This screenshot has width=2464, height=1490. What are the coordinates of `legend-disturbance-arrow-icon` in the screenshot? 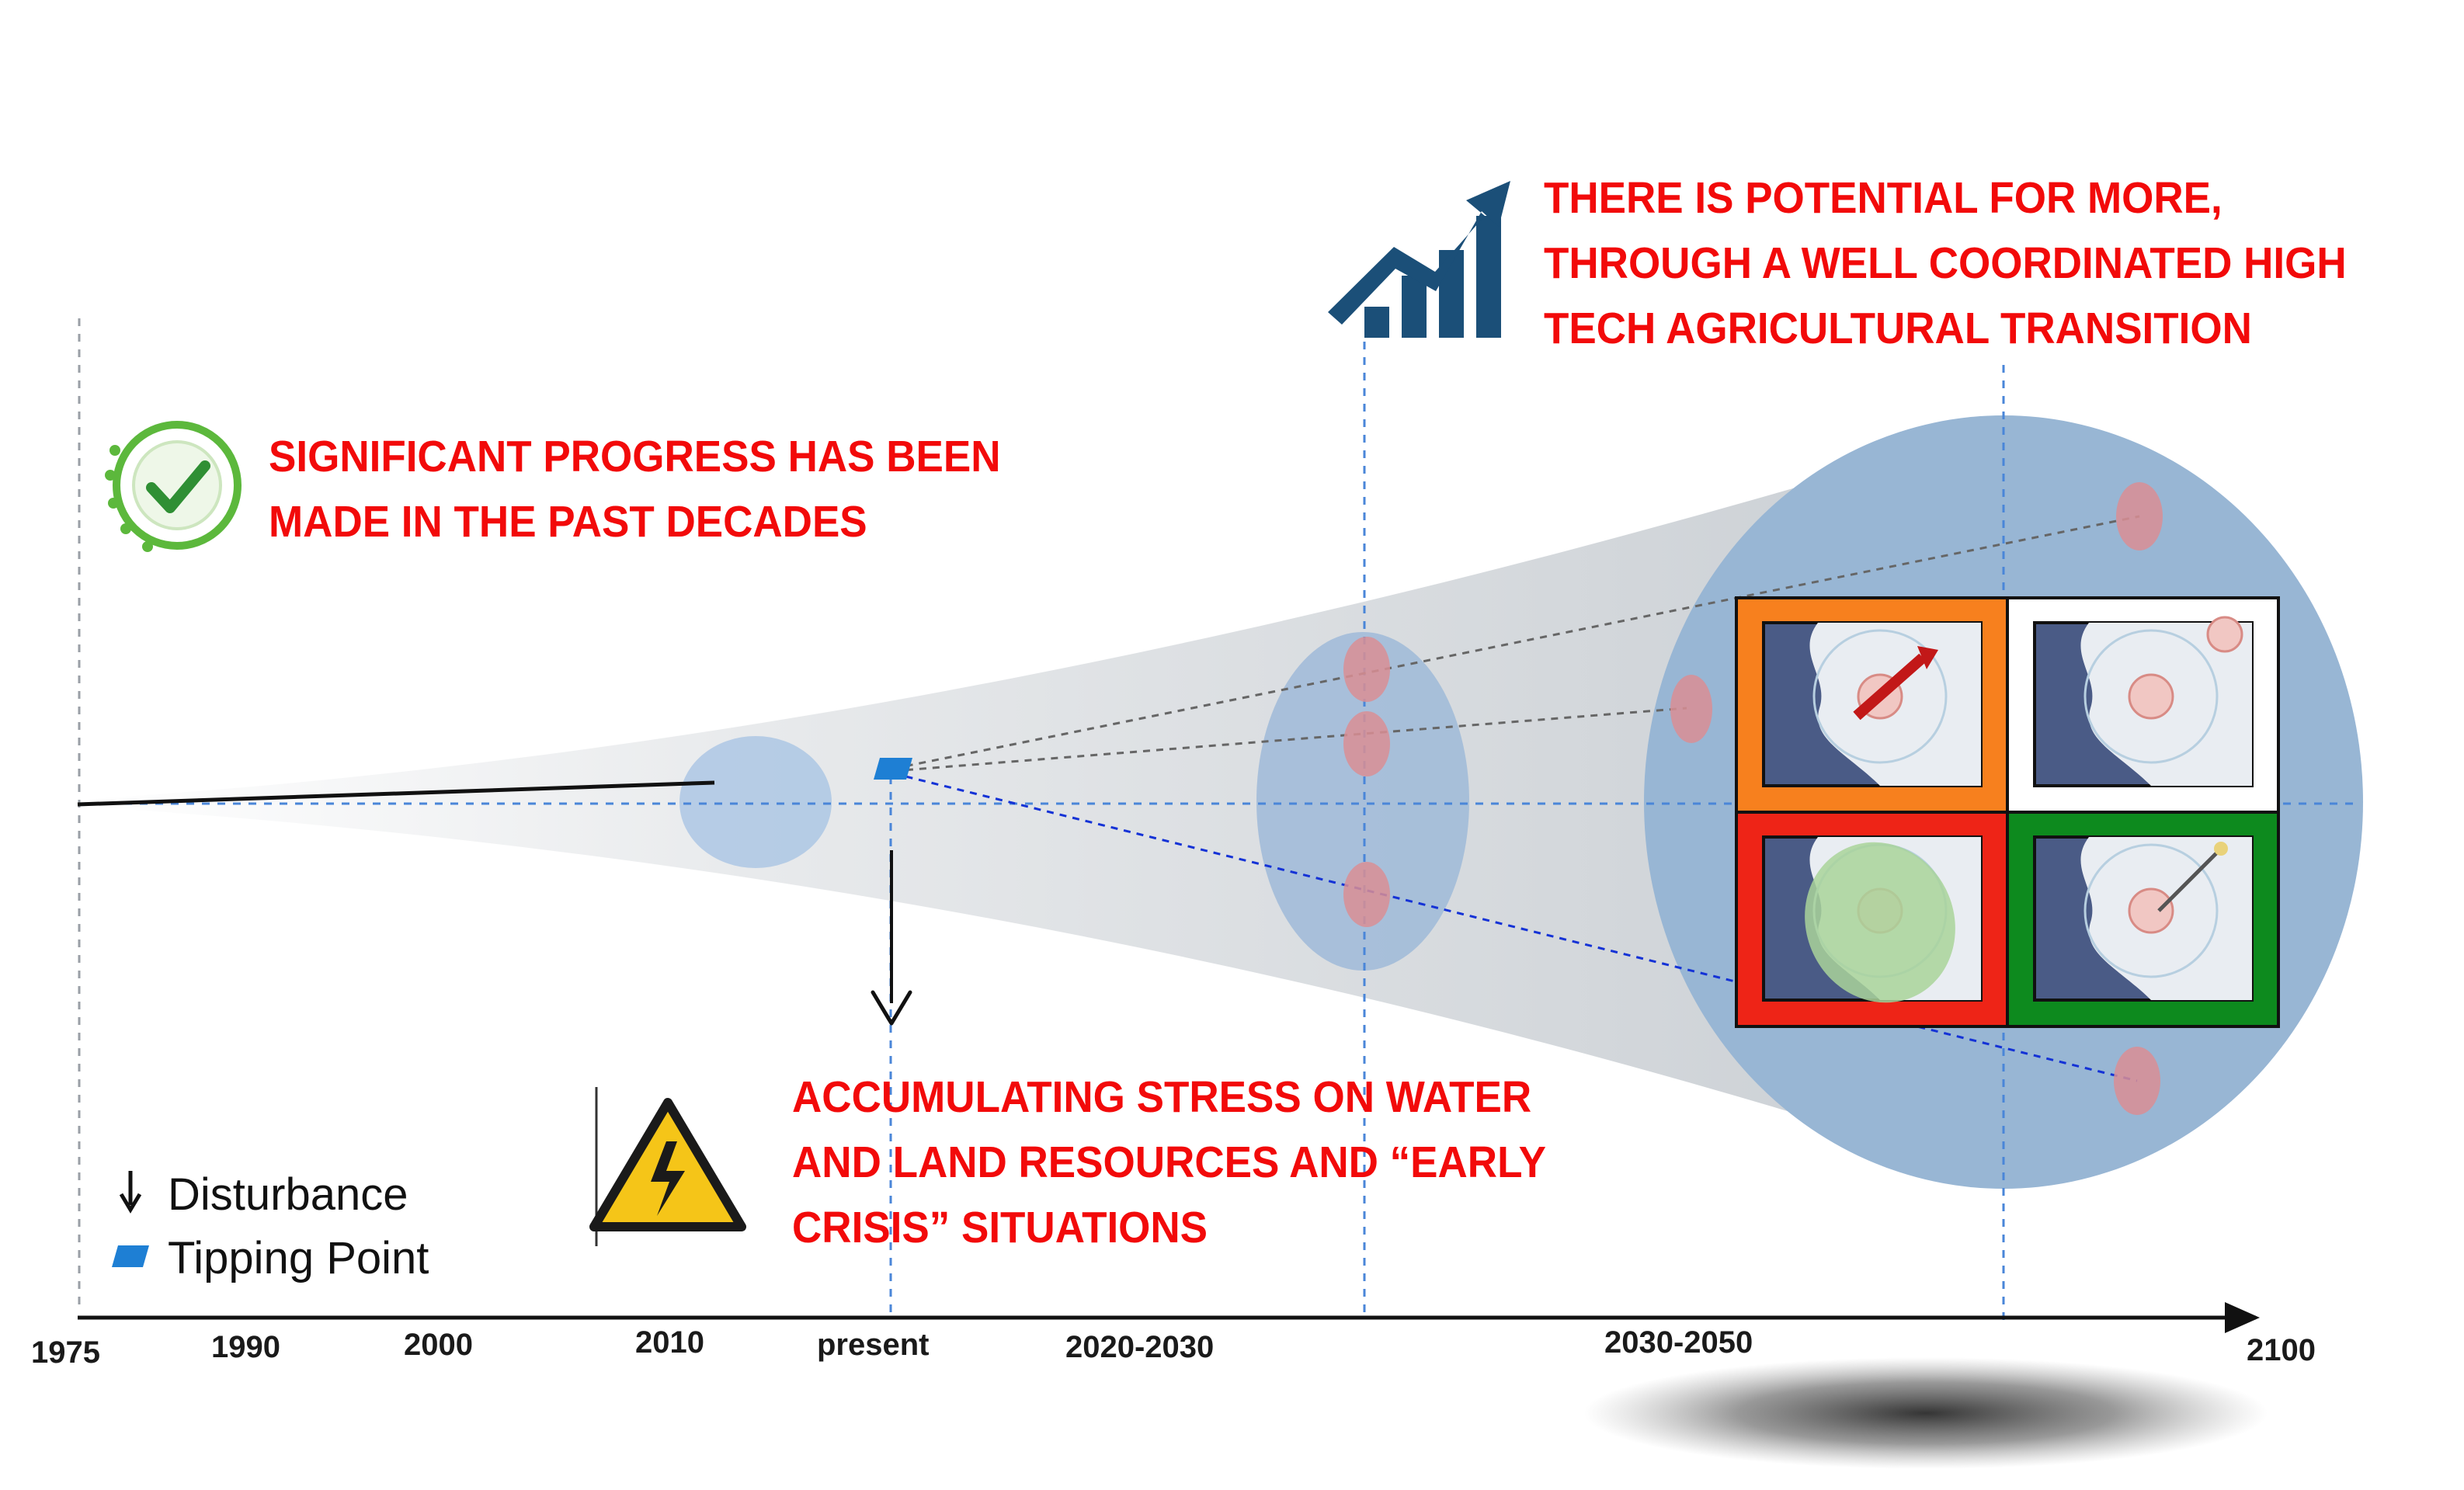 It's located at (130, 1192).